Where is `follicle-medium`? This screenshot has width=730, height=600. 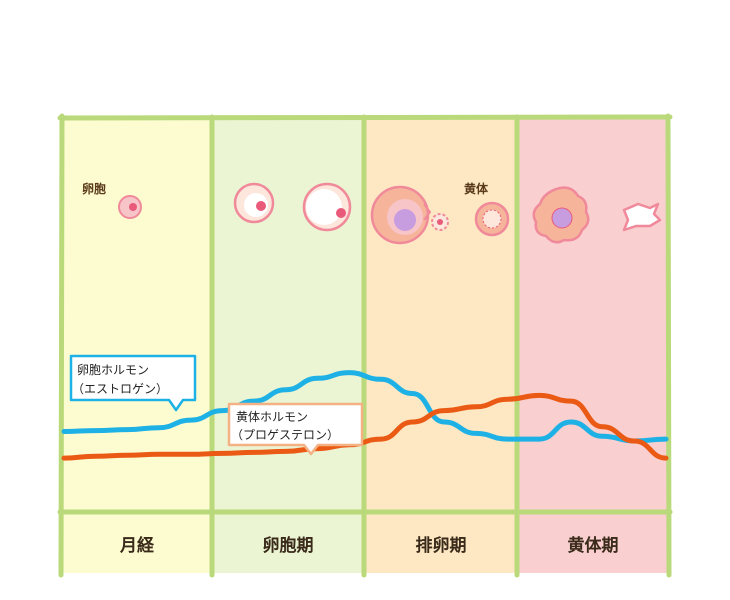 follicle-medium is located at coordinates (254, 203).